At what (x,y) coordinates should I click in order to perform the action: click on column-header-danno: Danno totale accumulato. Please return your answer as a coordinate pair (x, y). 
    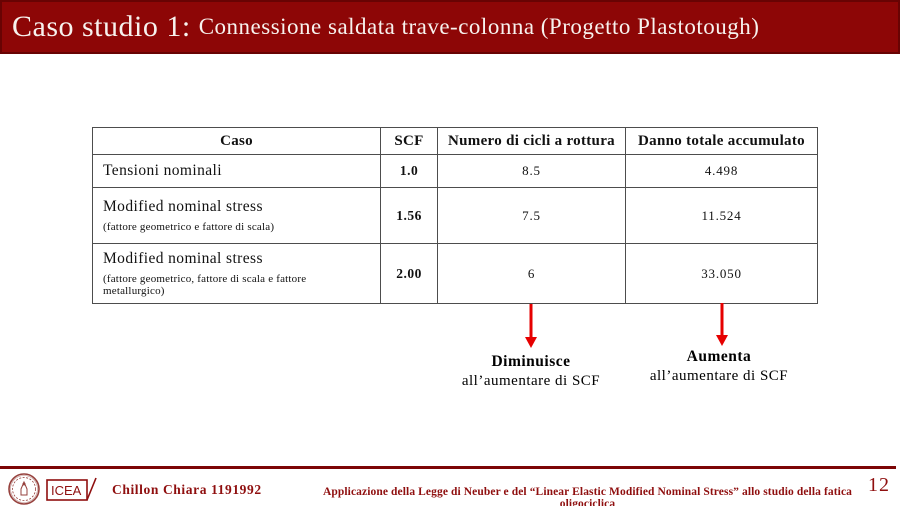
    Looking at the image, I should click on (721, 141).